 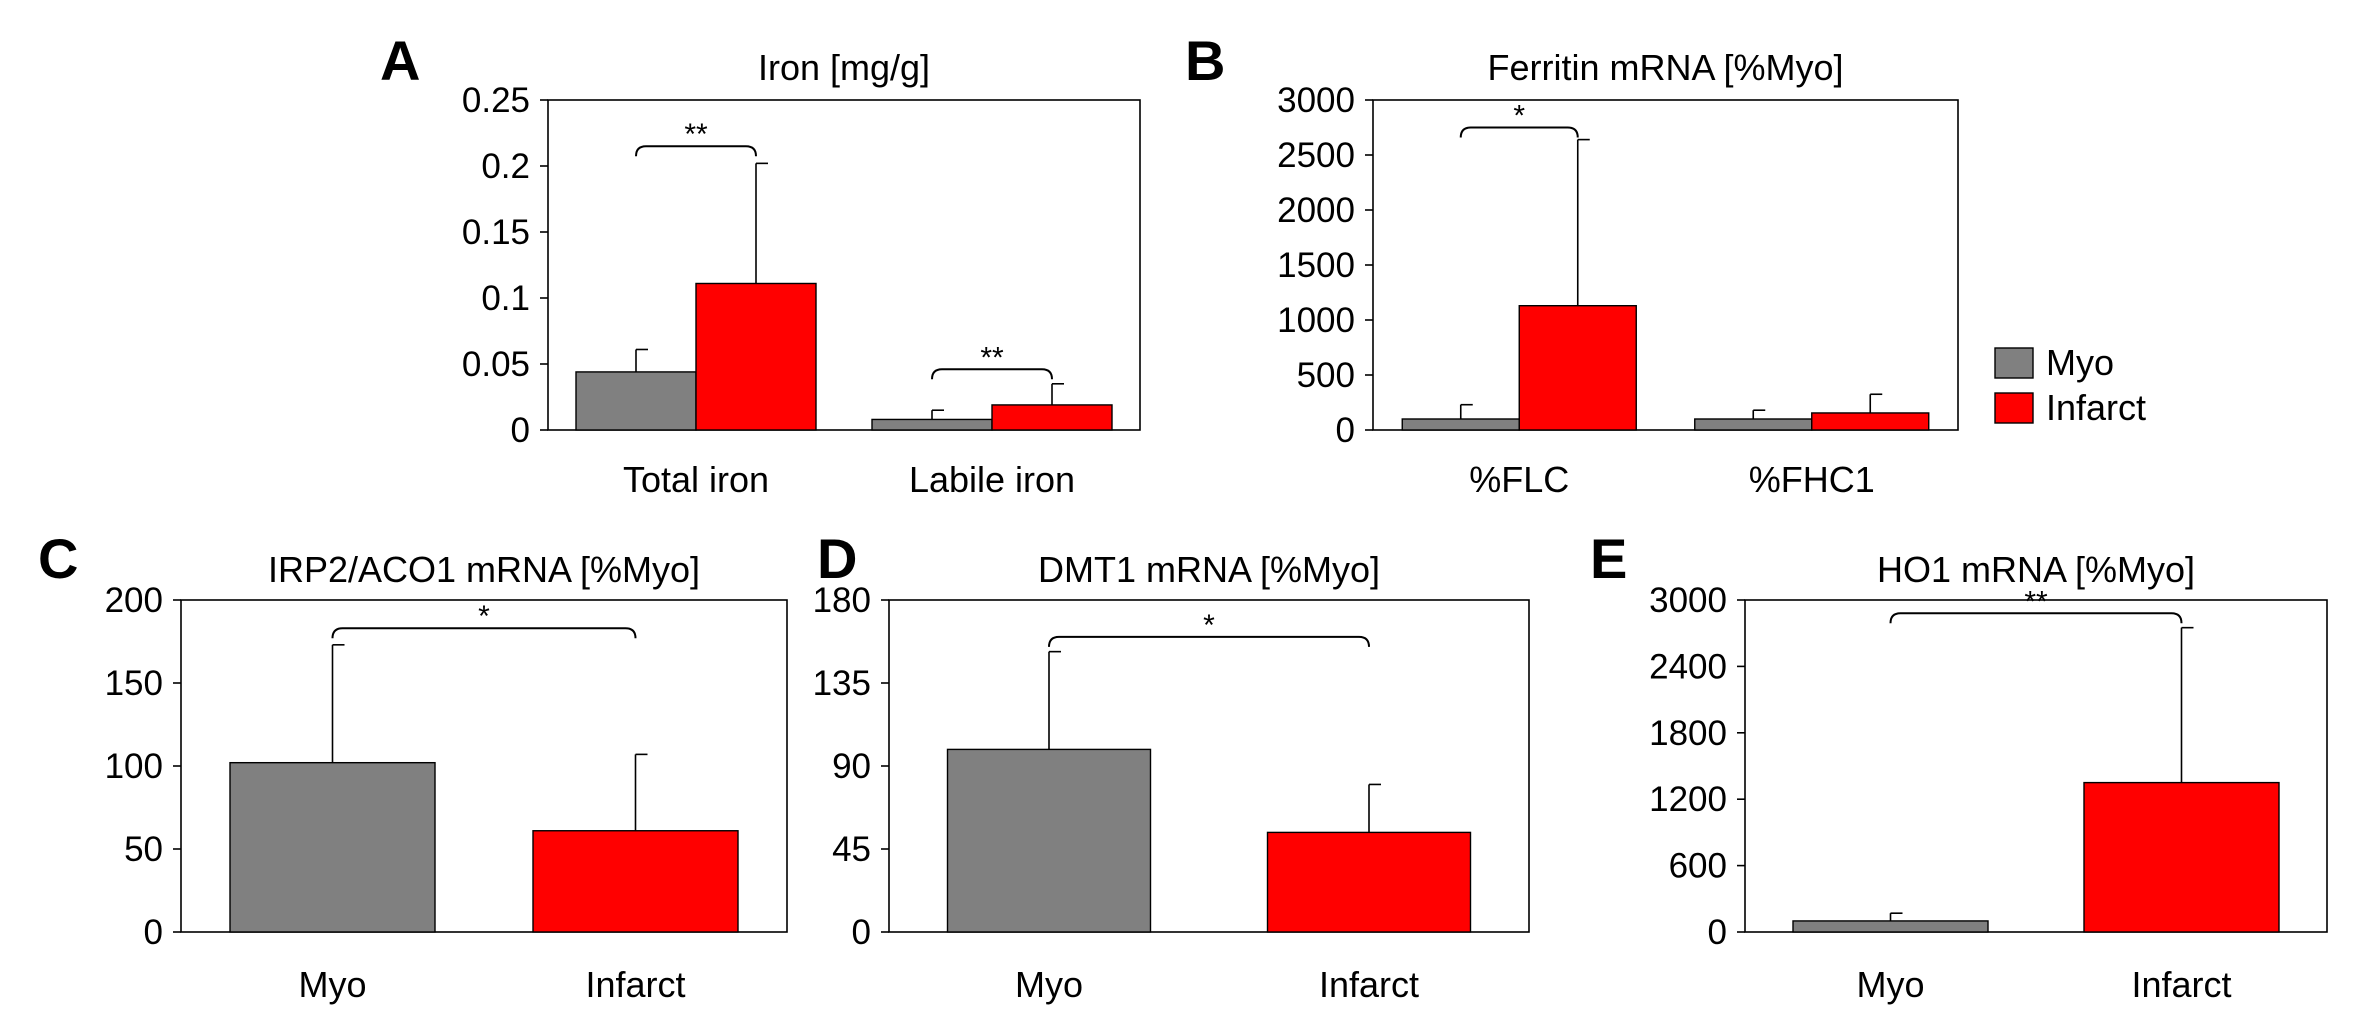 What do you see at coordinates (842, 683) in the screenshot?
I see `y-tick-label: 135` at bounding box center [842, 683].